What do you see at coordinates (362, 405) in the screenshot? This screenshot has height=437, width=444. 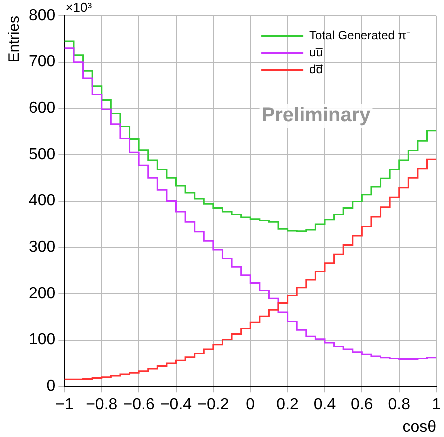 I see `x-tick-label: 0.6` at bounding box center [362, 405].